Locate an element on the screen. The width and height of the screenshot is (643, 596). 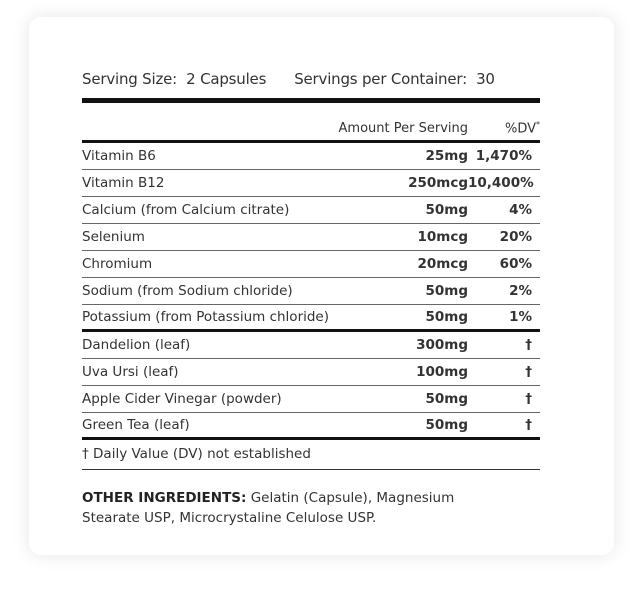
cell-name: Calcium (from Calcium citrate) is located at coordinates (186, 210).